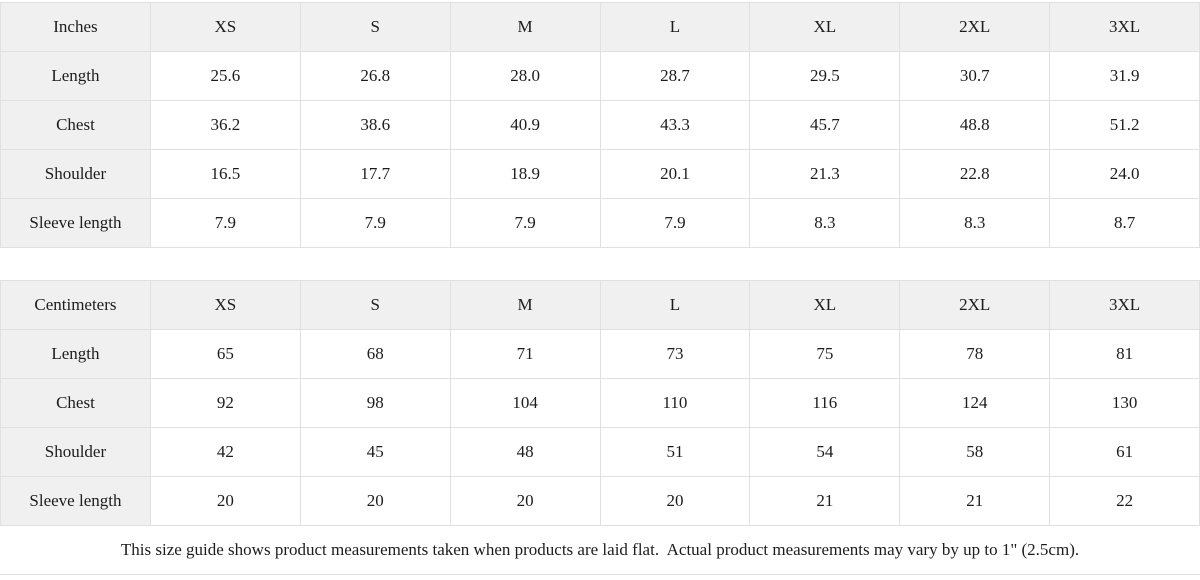 The height and width of the screenshot is (580, 1200). Describe the element at coordinates (675, 452) in the screenshot. I see `centimeters-shoulder-l: 51` at that location.